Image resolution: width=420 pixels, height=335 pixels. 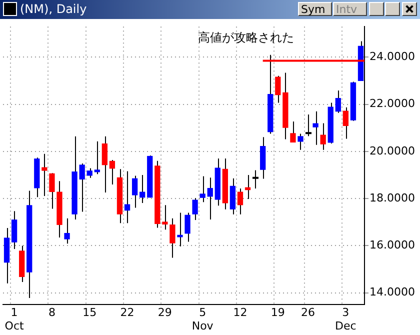 I want to click on chart-title: (NM), Daily, so click(x=53, y=9).